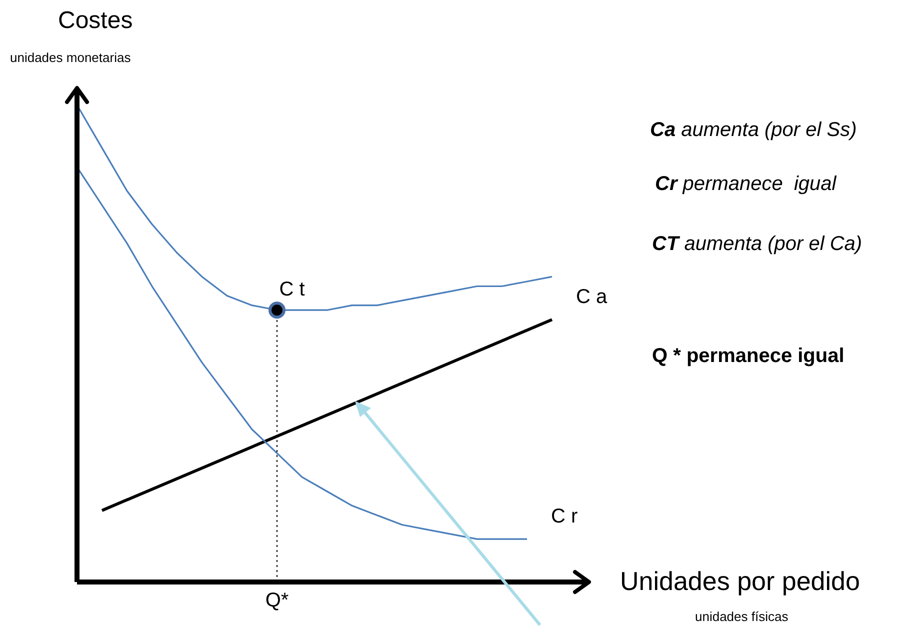 The height and width of the screenshot is (627, 922). Describe the element at coordinates (592, 297) in the screenshot. I see `series-label: C a` at that location.